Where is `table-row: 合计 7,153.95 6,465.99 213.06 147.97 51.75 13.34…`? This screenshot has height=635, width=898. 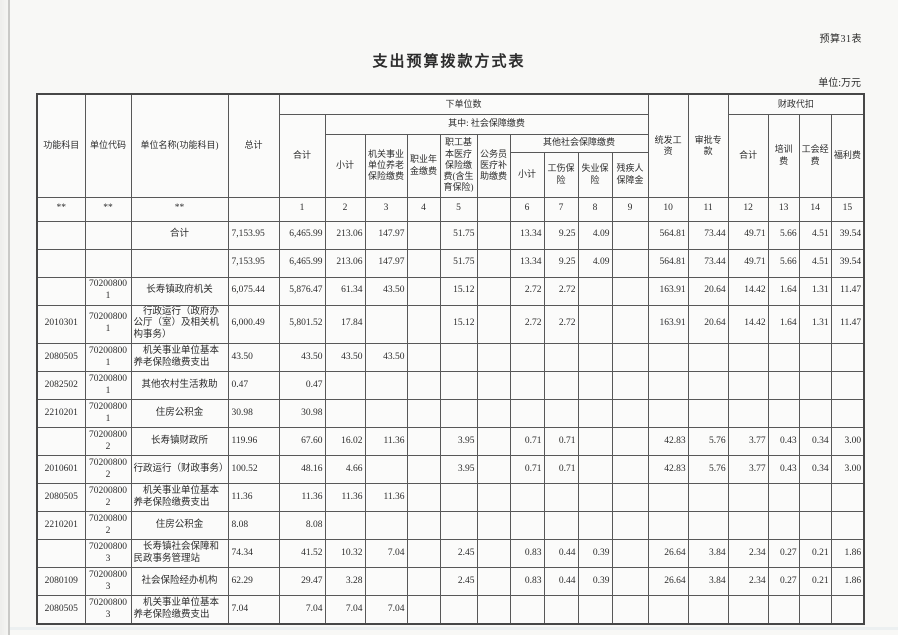
table-row: 合计 7,153.95 6,465.99 213.06 147.97 51.75 13.34… is located at coordinates (450, 235).